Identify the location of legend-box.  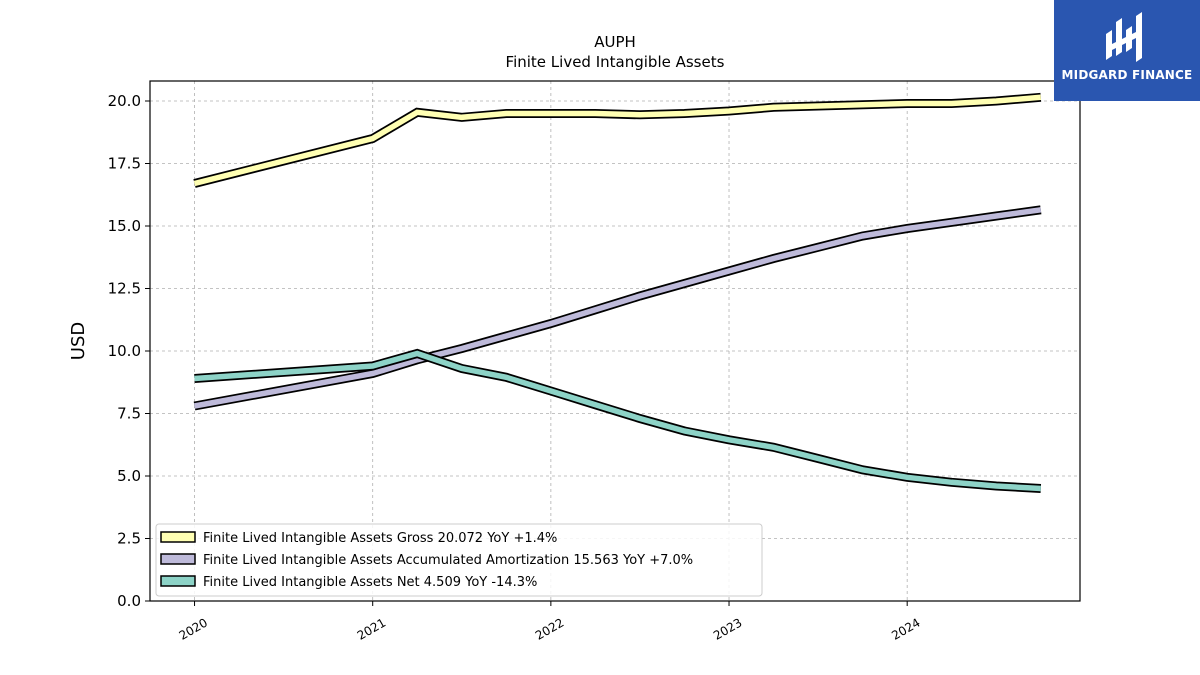
(459, 560).